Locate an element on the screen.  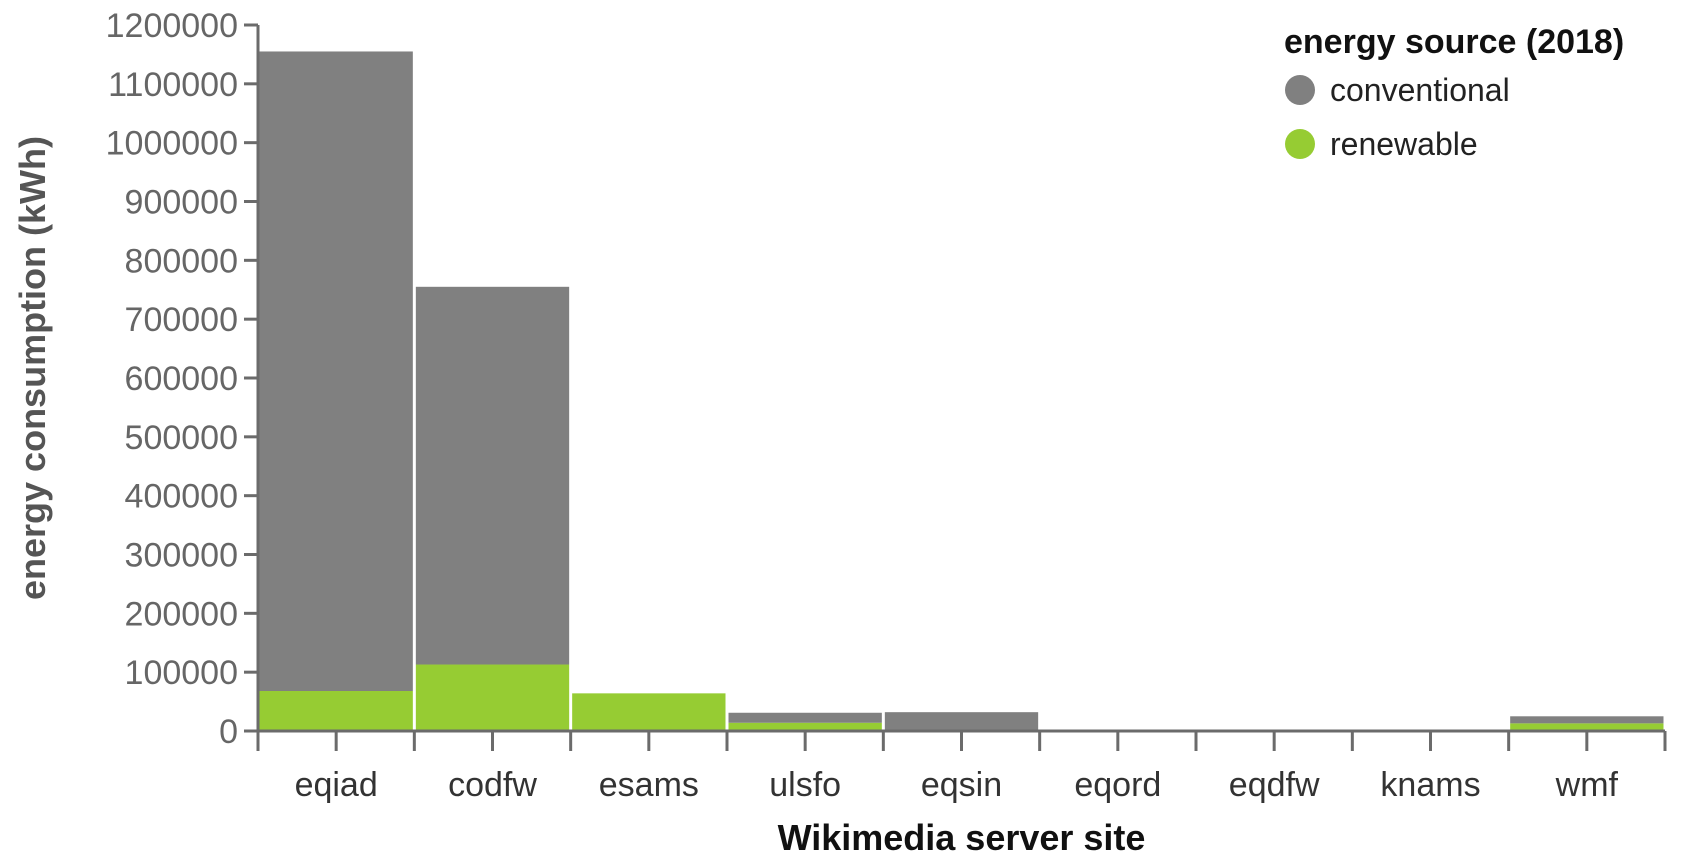
y-tick-label-400000: 400000 is located at coordinates (181, 497).